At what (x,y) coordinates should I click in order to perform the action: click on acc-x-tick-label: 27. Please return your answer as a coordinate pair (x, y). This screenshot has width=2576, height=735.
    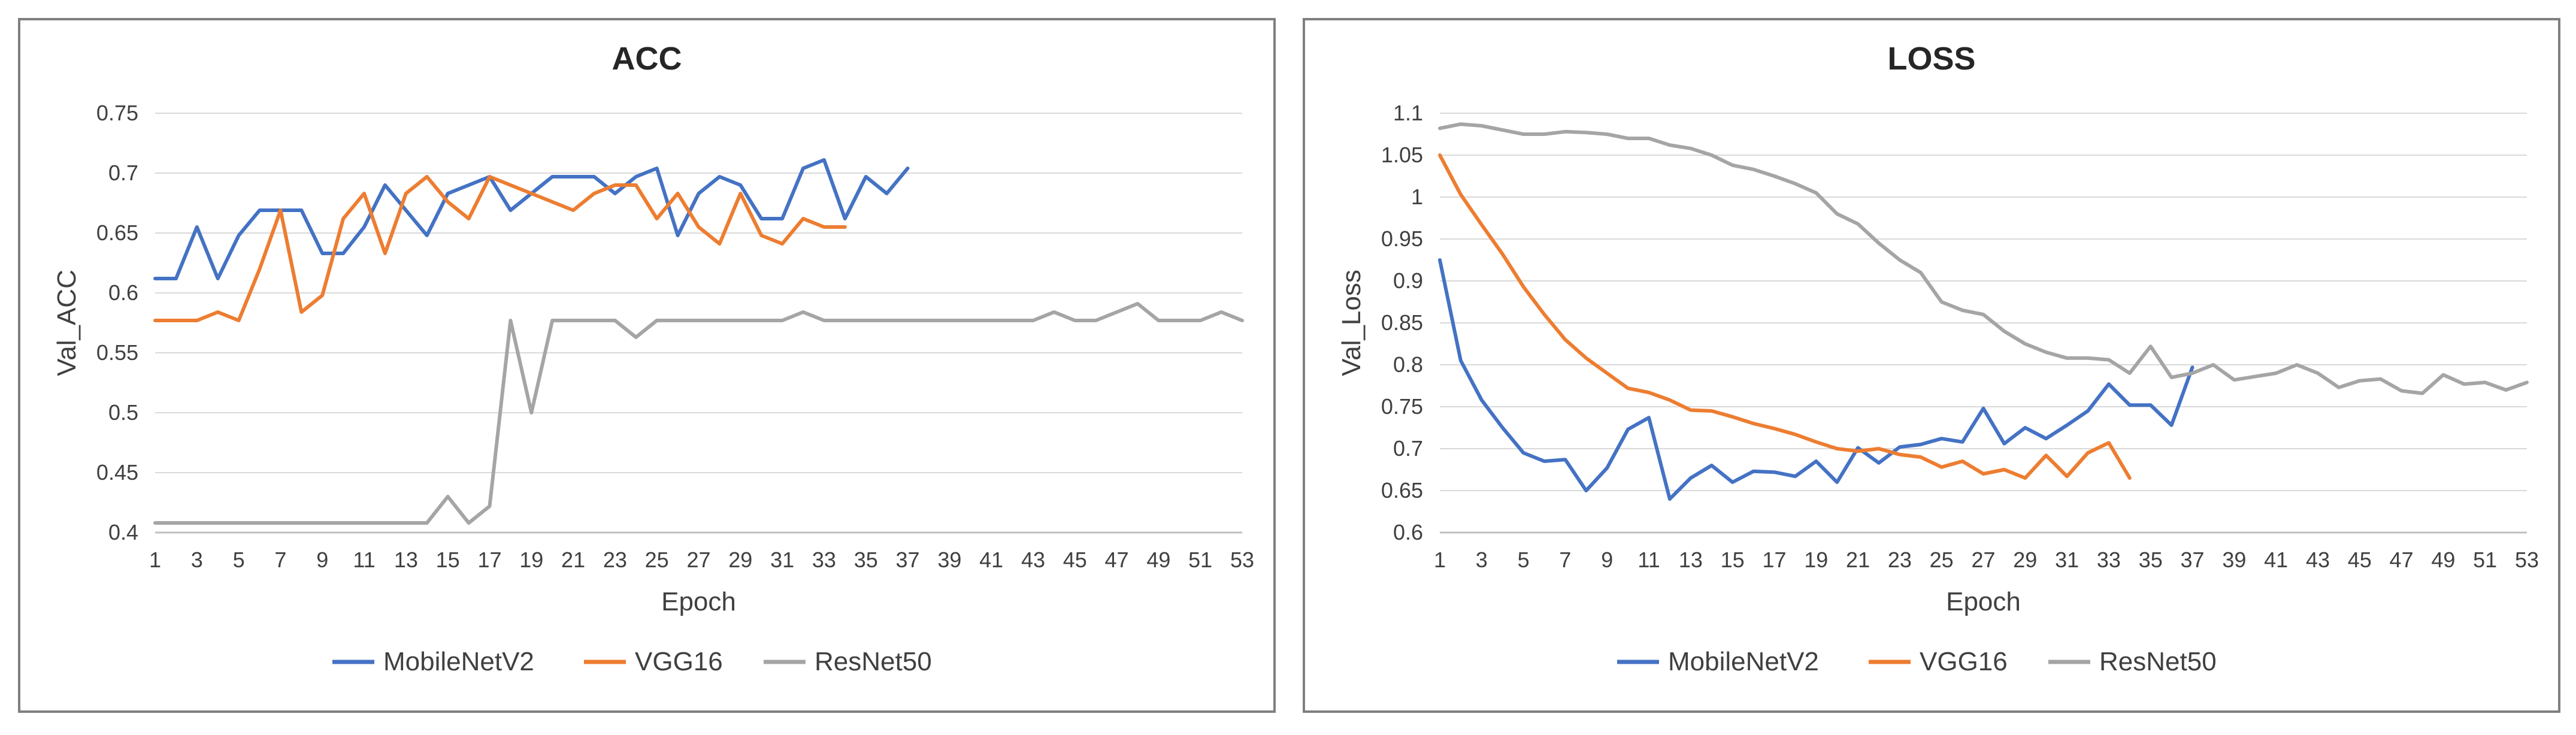
    Looking at the image, I should click on (698, 560).